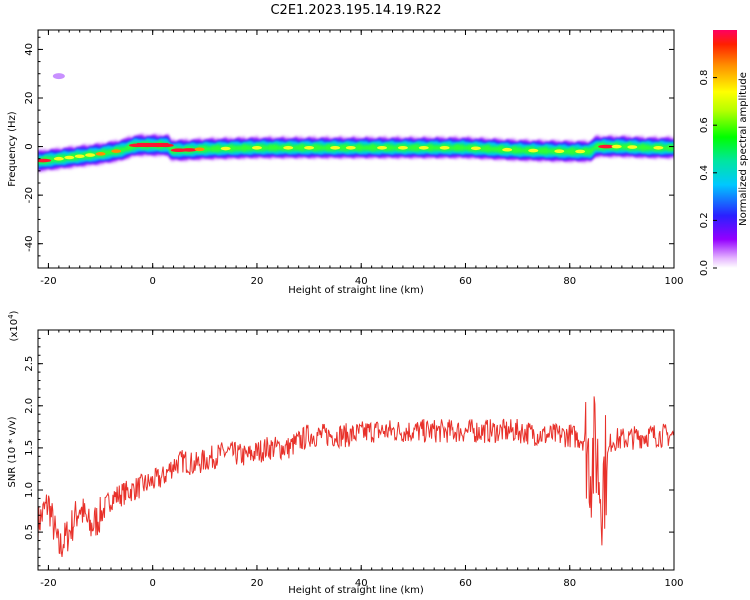 The height and width of the screenshot is (600, 750). What do you see at coordinates (153, 281) in the screenshot?
I see `spectrogram-xtick-label: 0` at bounding box center [153, 281].